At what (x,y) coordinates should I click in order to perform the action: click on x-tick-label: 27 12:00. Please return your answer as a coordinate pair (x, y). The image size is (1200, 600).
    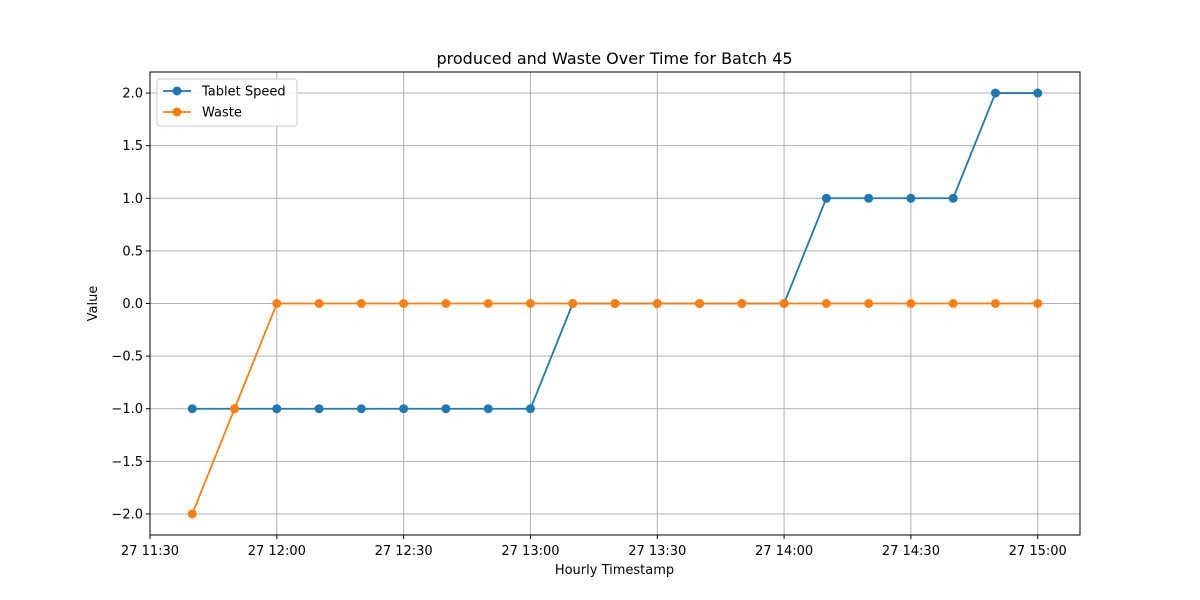
    Looking at the image, I should click on (277, 551).